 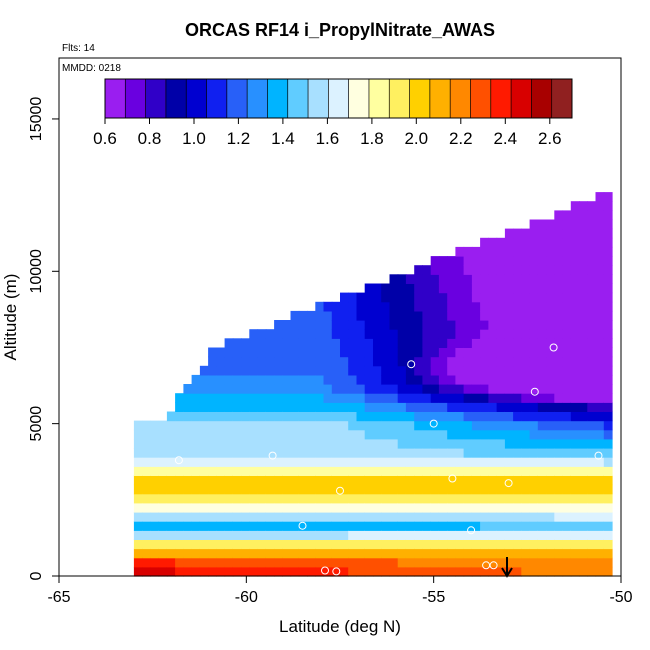 What do you see at coordinates (283, 138) in the screenshot?
I see `colorbar-tick-label: 1.4` at bounding box center [283, 138].